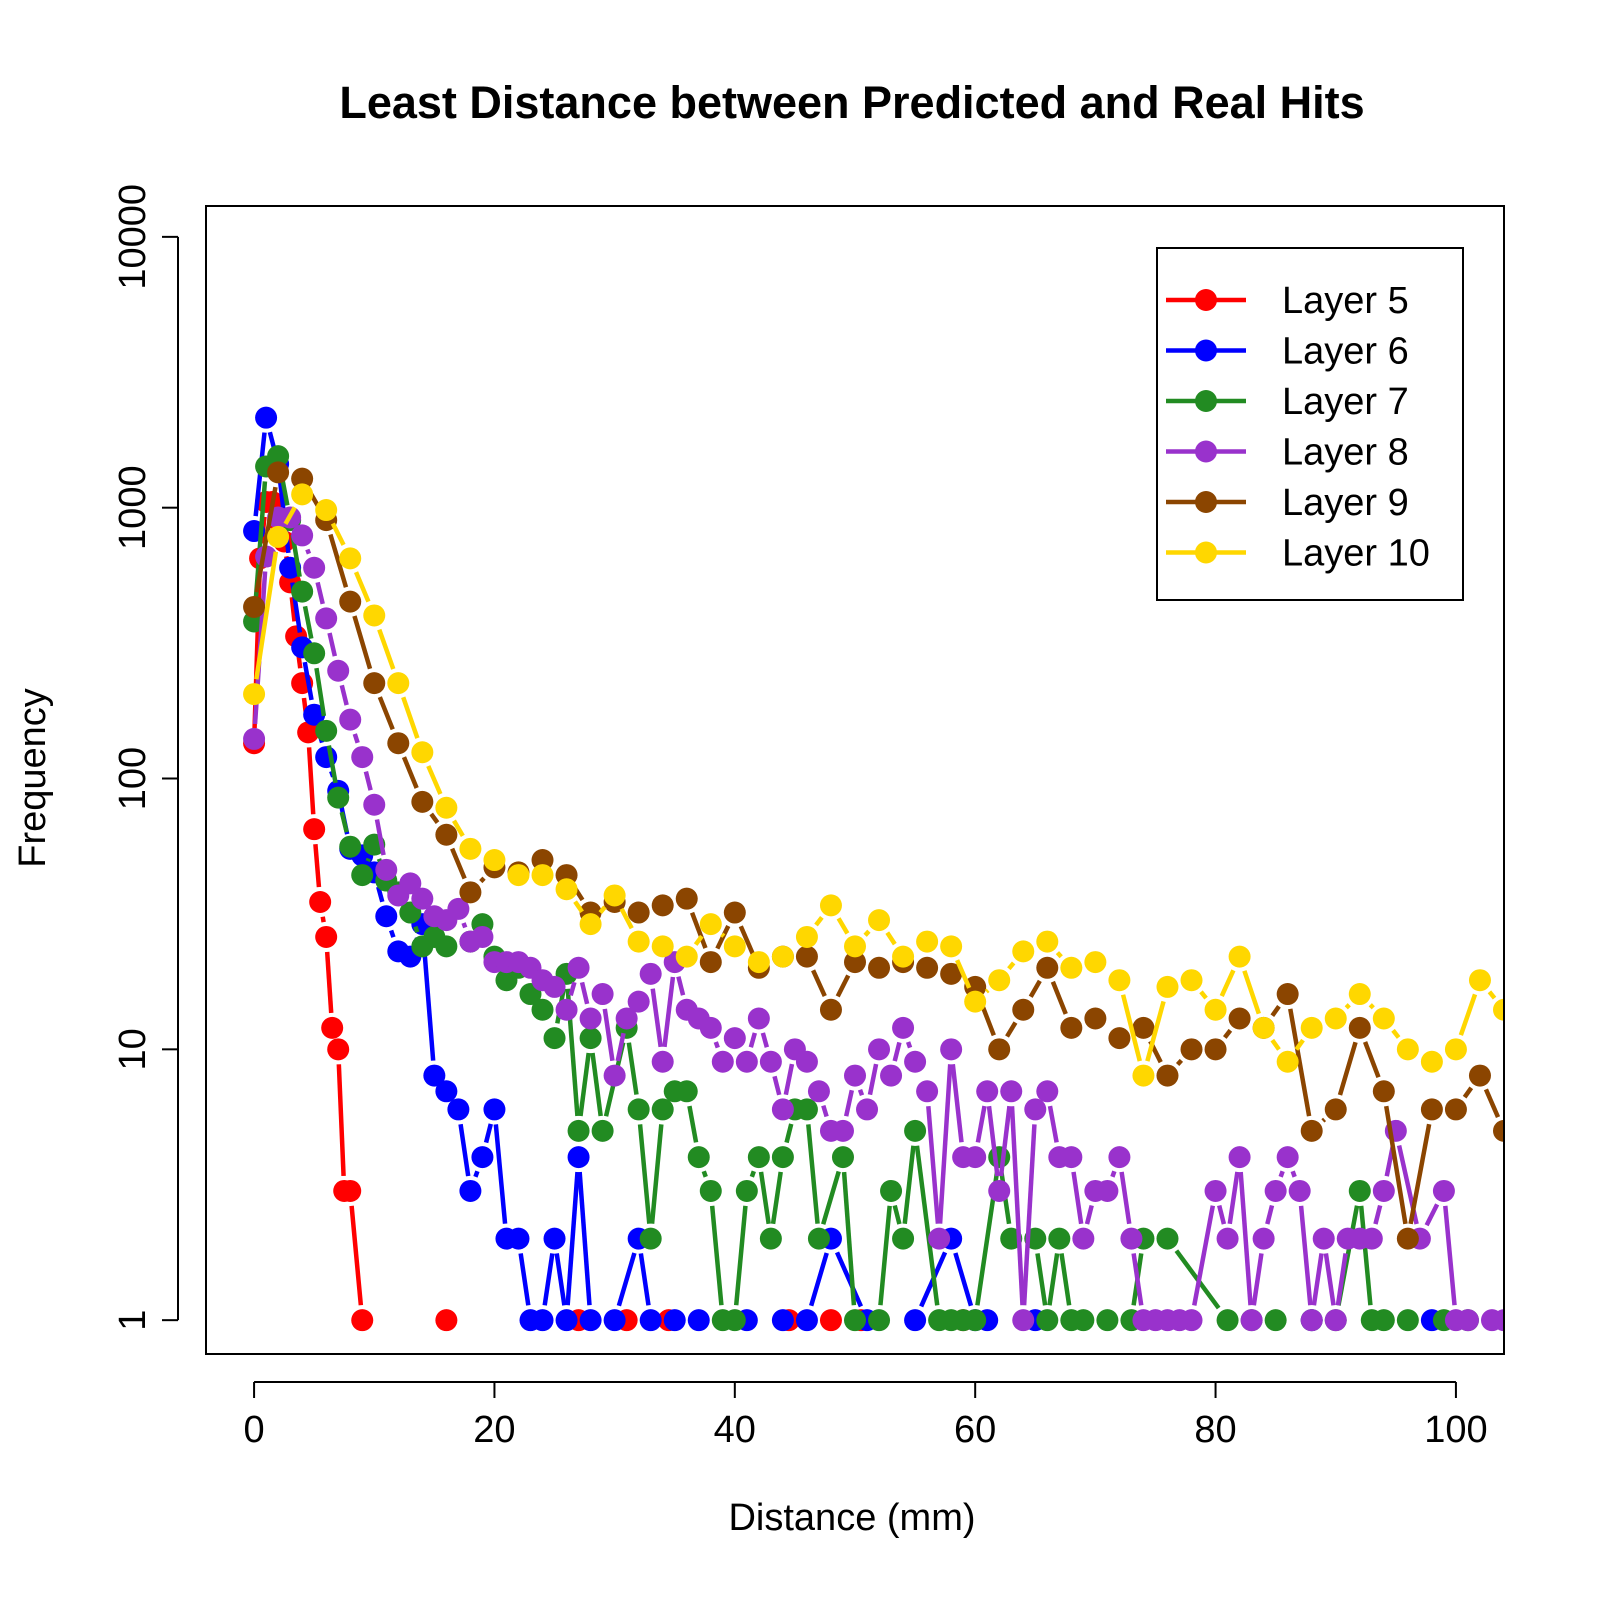 This screenshot has width=1600, height=1605. I want to click on y-tick-label: 10000, so click(133, 237).